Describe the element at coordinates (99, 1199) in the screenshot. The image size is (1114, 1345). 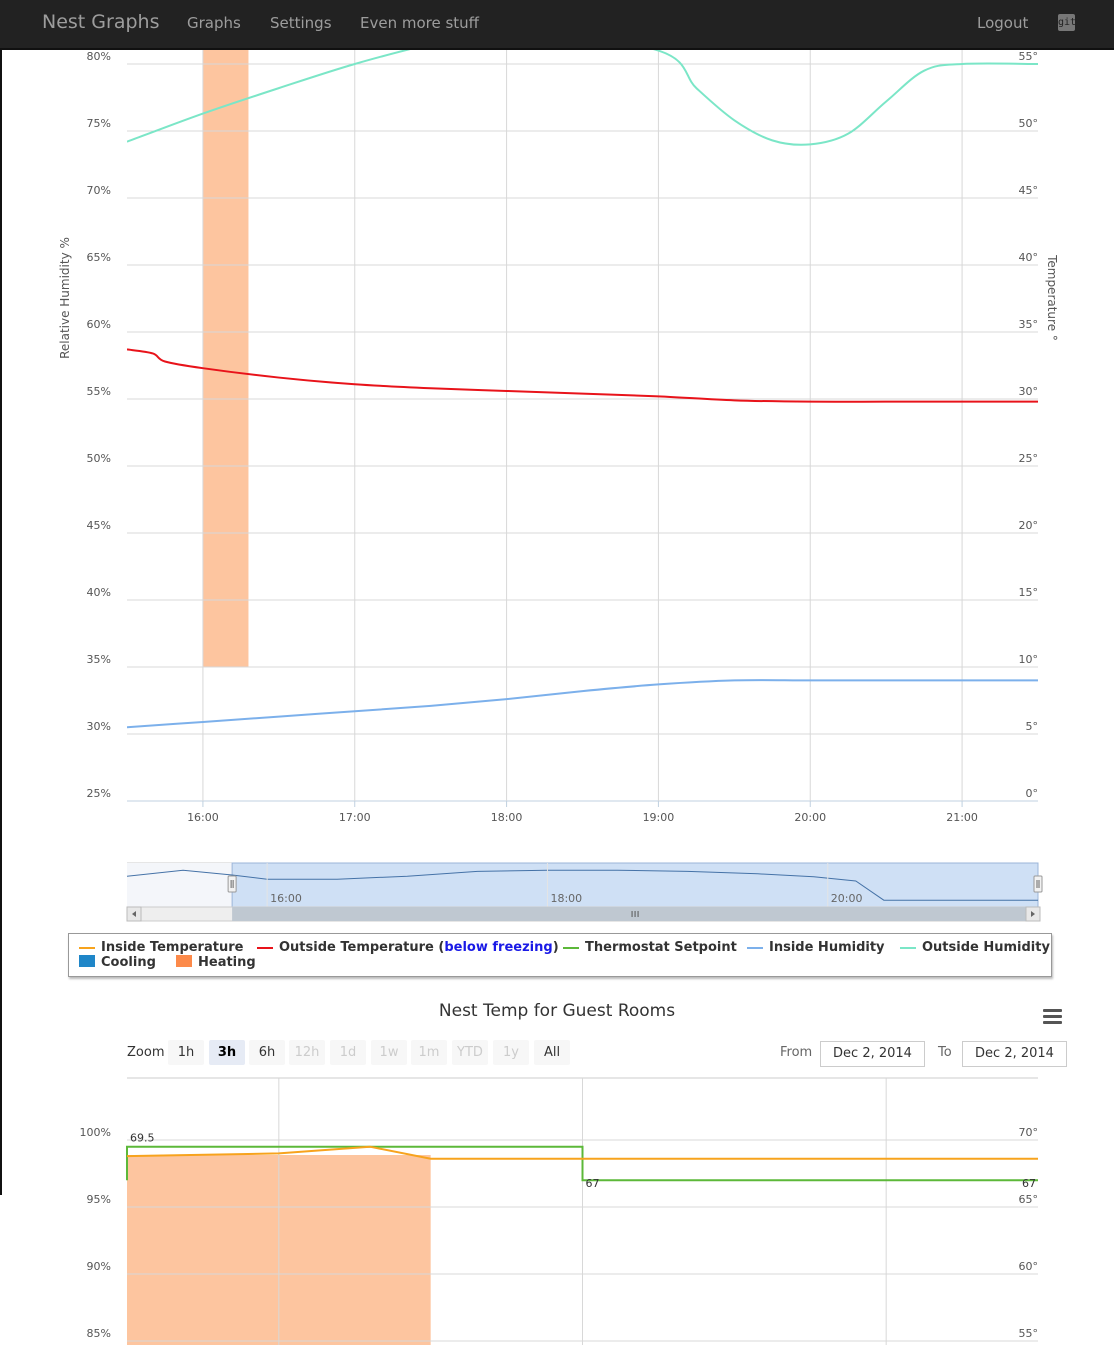
I see `chart2-y-left-tick-1: 95%` at that location.